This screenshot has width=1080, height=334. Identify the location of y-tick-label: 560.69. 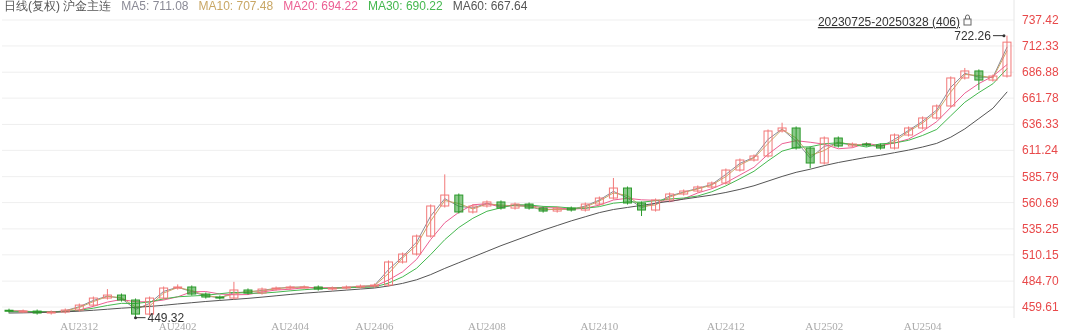
(1041, 202).